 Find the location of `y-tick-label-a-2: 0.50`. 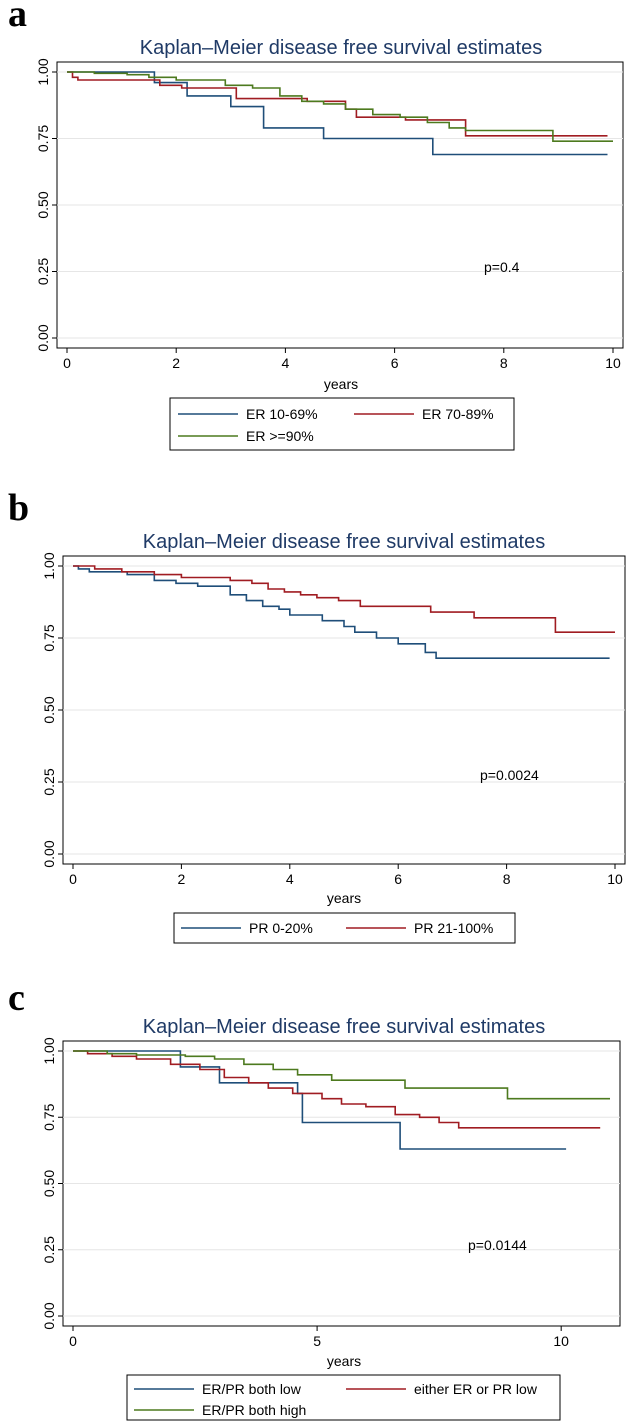

y-tick-label-a-2: 0.50 is located at coordinates (43, 204).